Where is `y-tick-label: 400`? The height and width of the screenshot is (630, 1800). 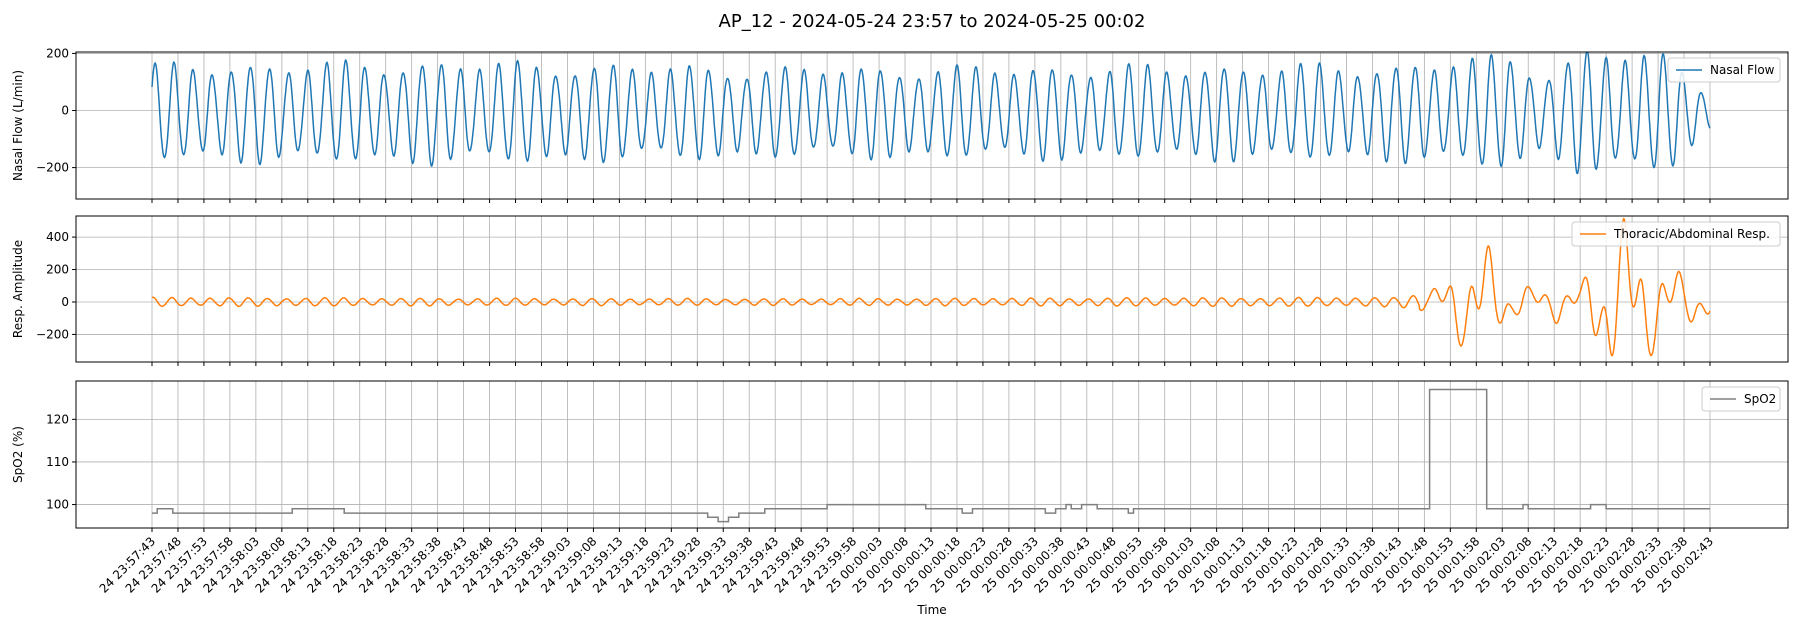 y-tick-label: 400 is located at coordinates (57, 237).